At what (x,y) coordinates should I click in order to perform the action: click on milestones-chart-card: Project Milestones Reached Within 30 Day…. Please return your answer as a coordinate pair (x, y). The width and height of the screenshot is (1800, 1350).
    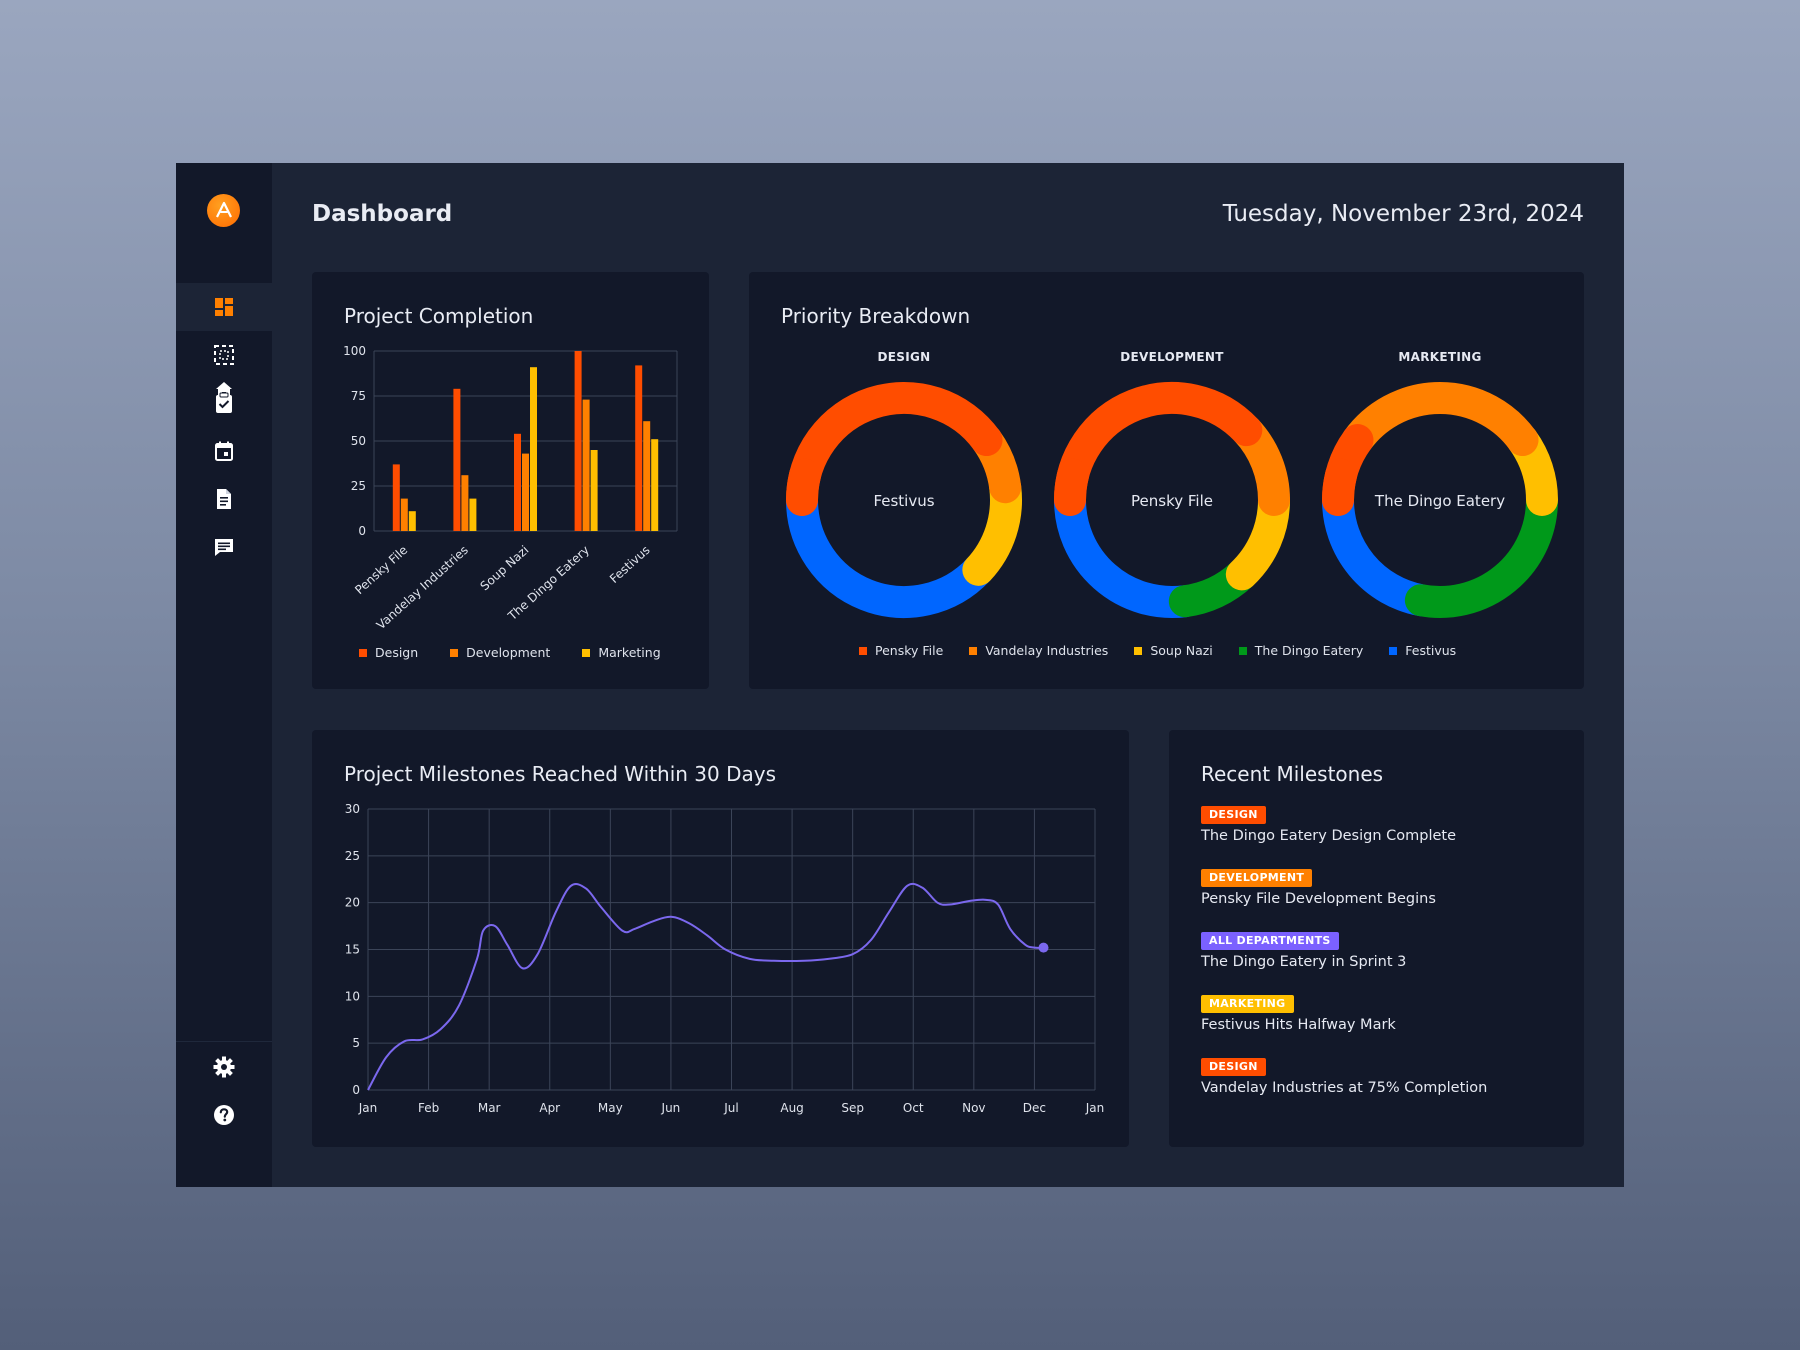
    Looking at the image, I should click on (720, 938).